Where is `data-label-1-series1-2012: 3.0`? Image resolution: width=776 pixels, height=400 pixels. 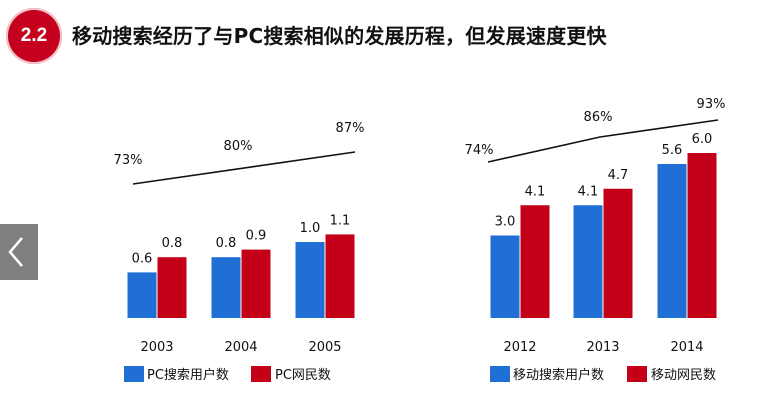 data-label-1-series1-2012: 3.0 is located at coordinates (505, 222).